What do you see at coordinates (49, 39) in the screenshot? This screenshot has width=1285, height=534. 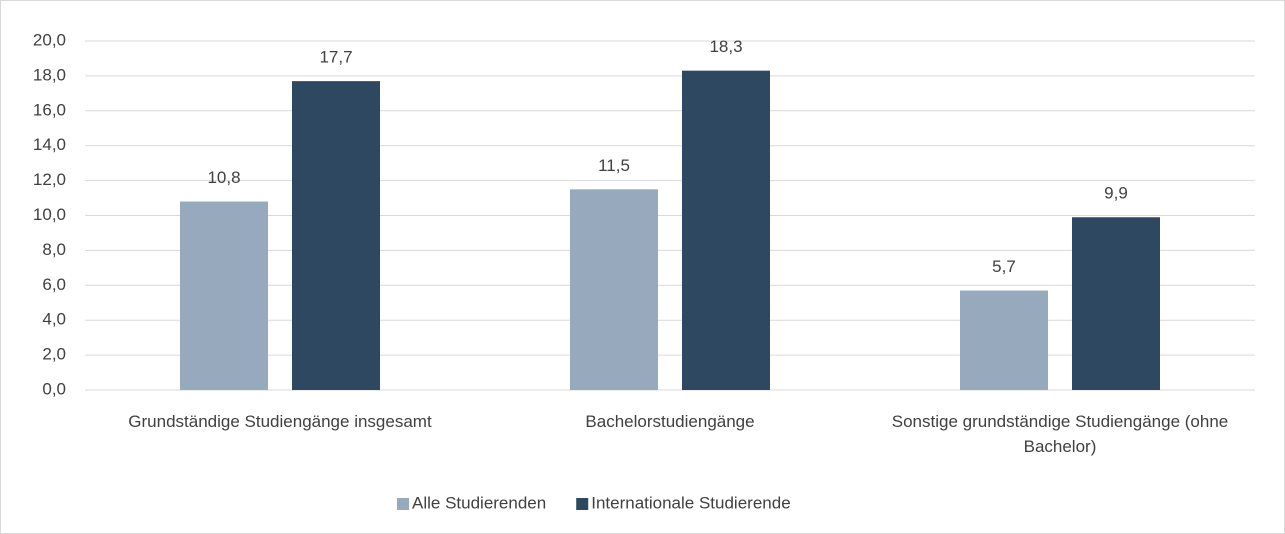 I see `y-tick-label: 20,0` at bounding box center [49, 39].